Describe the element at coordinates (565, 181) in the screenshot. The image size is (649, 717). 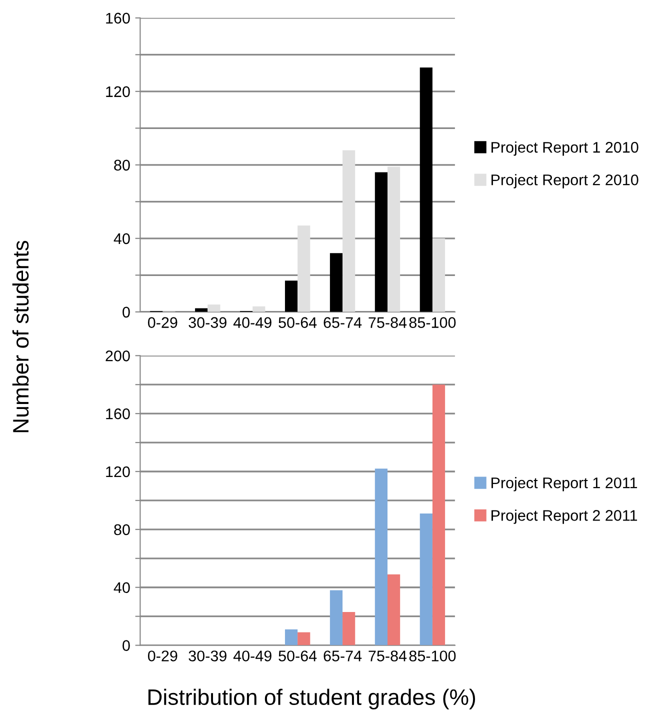
I see `legend-label: Project Report 2 2010` at that location.